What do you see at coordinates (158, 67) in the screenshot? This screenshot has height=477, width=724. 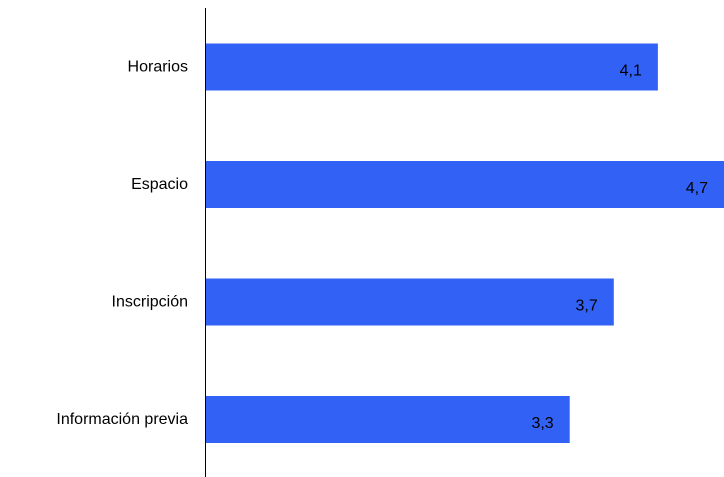 I see `category-label-0: Horarios` at bounding box center [158, 67].